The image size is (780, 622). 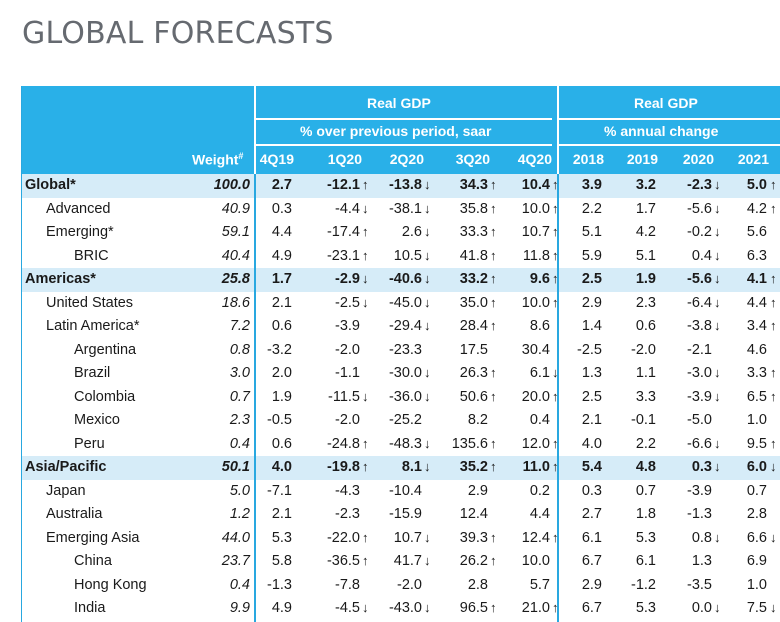 I want to click on annual-value: 4.0, so click(x=591, y=443).